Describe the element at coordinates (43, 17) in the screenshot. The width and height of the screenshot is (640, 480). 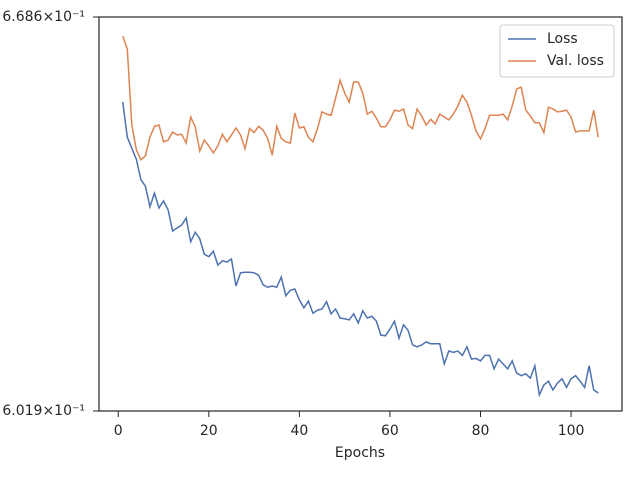
I see `y-tick-label: 6.686×10⁻¹` at that location.